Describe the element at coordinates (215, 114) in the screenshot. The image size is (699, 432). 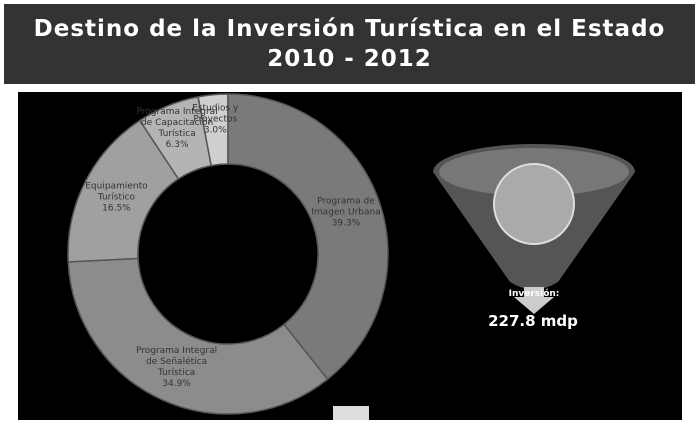
I see `category-name: Estudios y Proyectos` at that location.